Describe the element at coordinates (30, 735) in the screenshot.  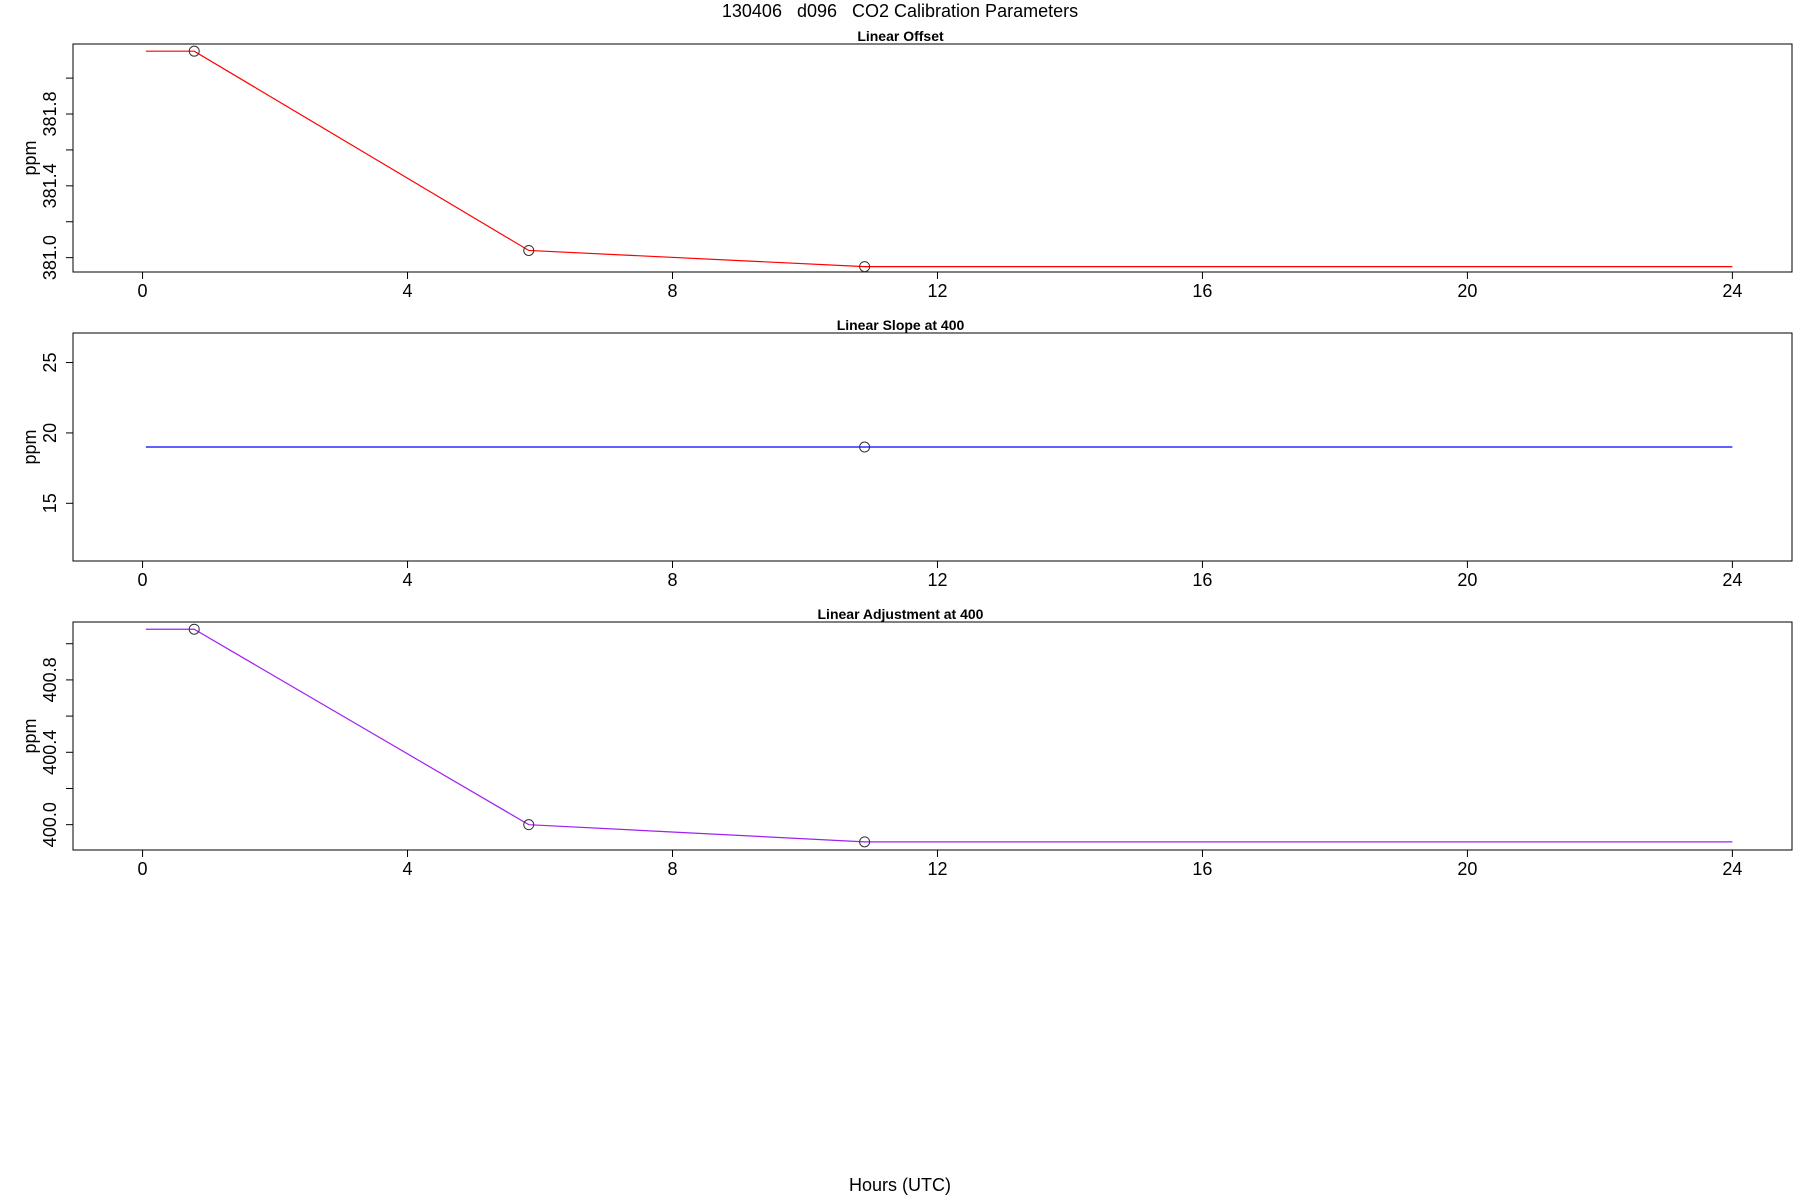
I see `panel-3-y-label: ppm` at that location.